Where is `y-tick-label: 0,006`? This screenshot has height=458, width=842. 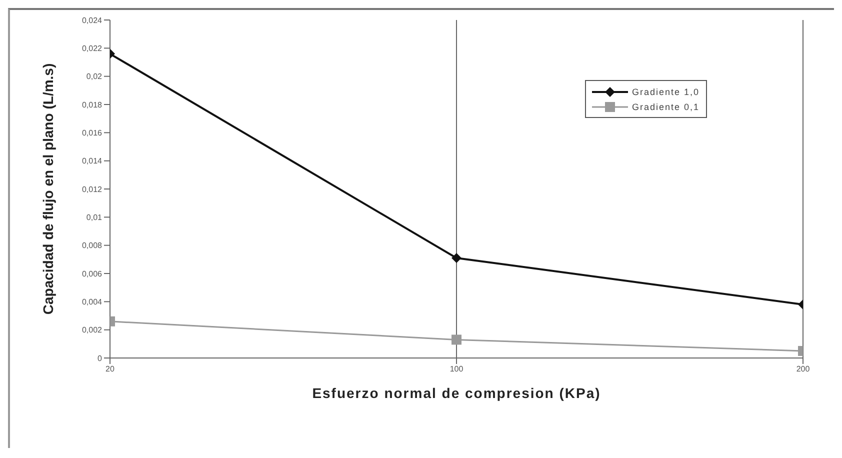 y-tick-label: 0,006 is located at coordinates (92, 273).